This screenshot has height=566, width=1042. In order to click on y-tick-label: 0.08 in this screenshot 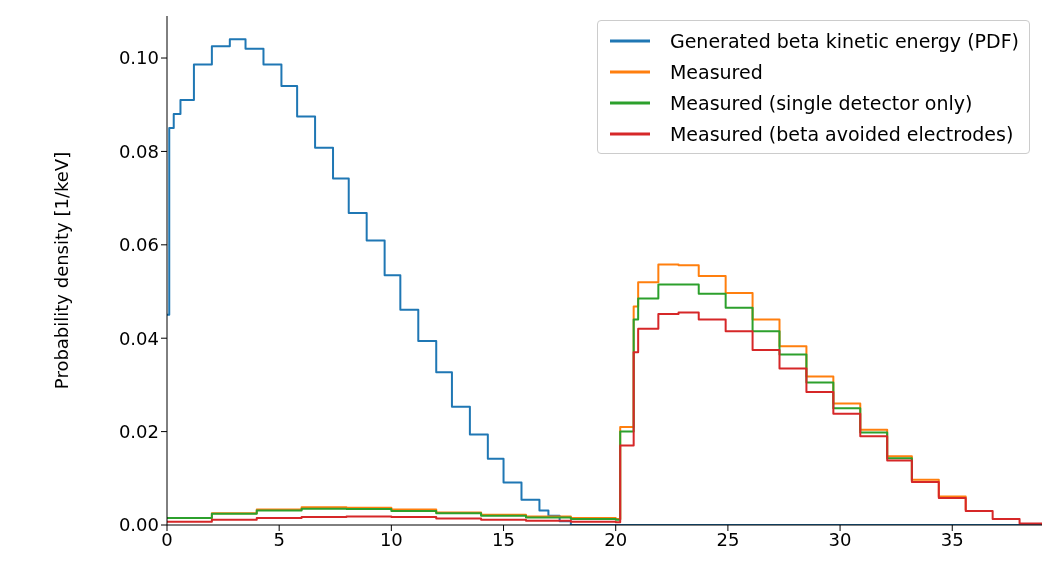, I will do `click(138, 151)`.